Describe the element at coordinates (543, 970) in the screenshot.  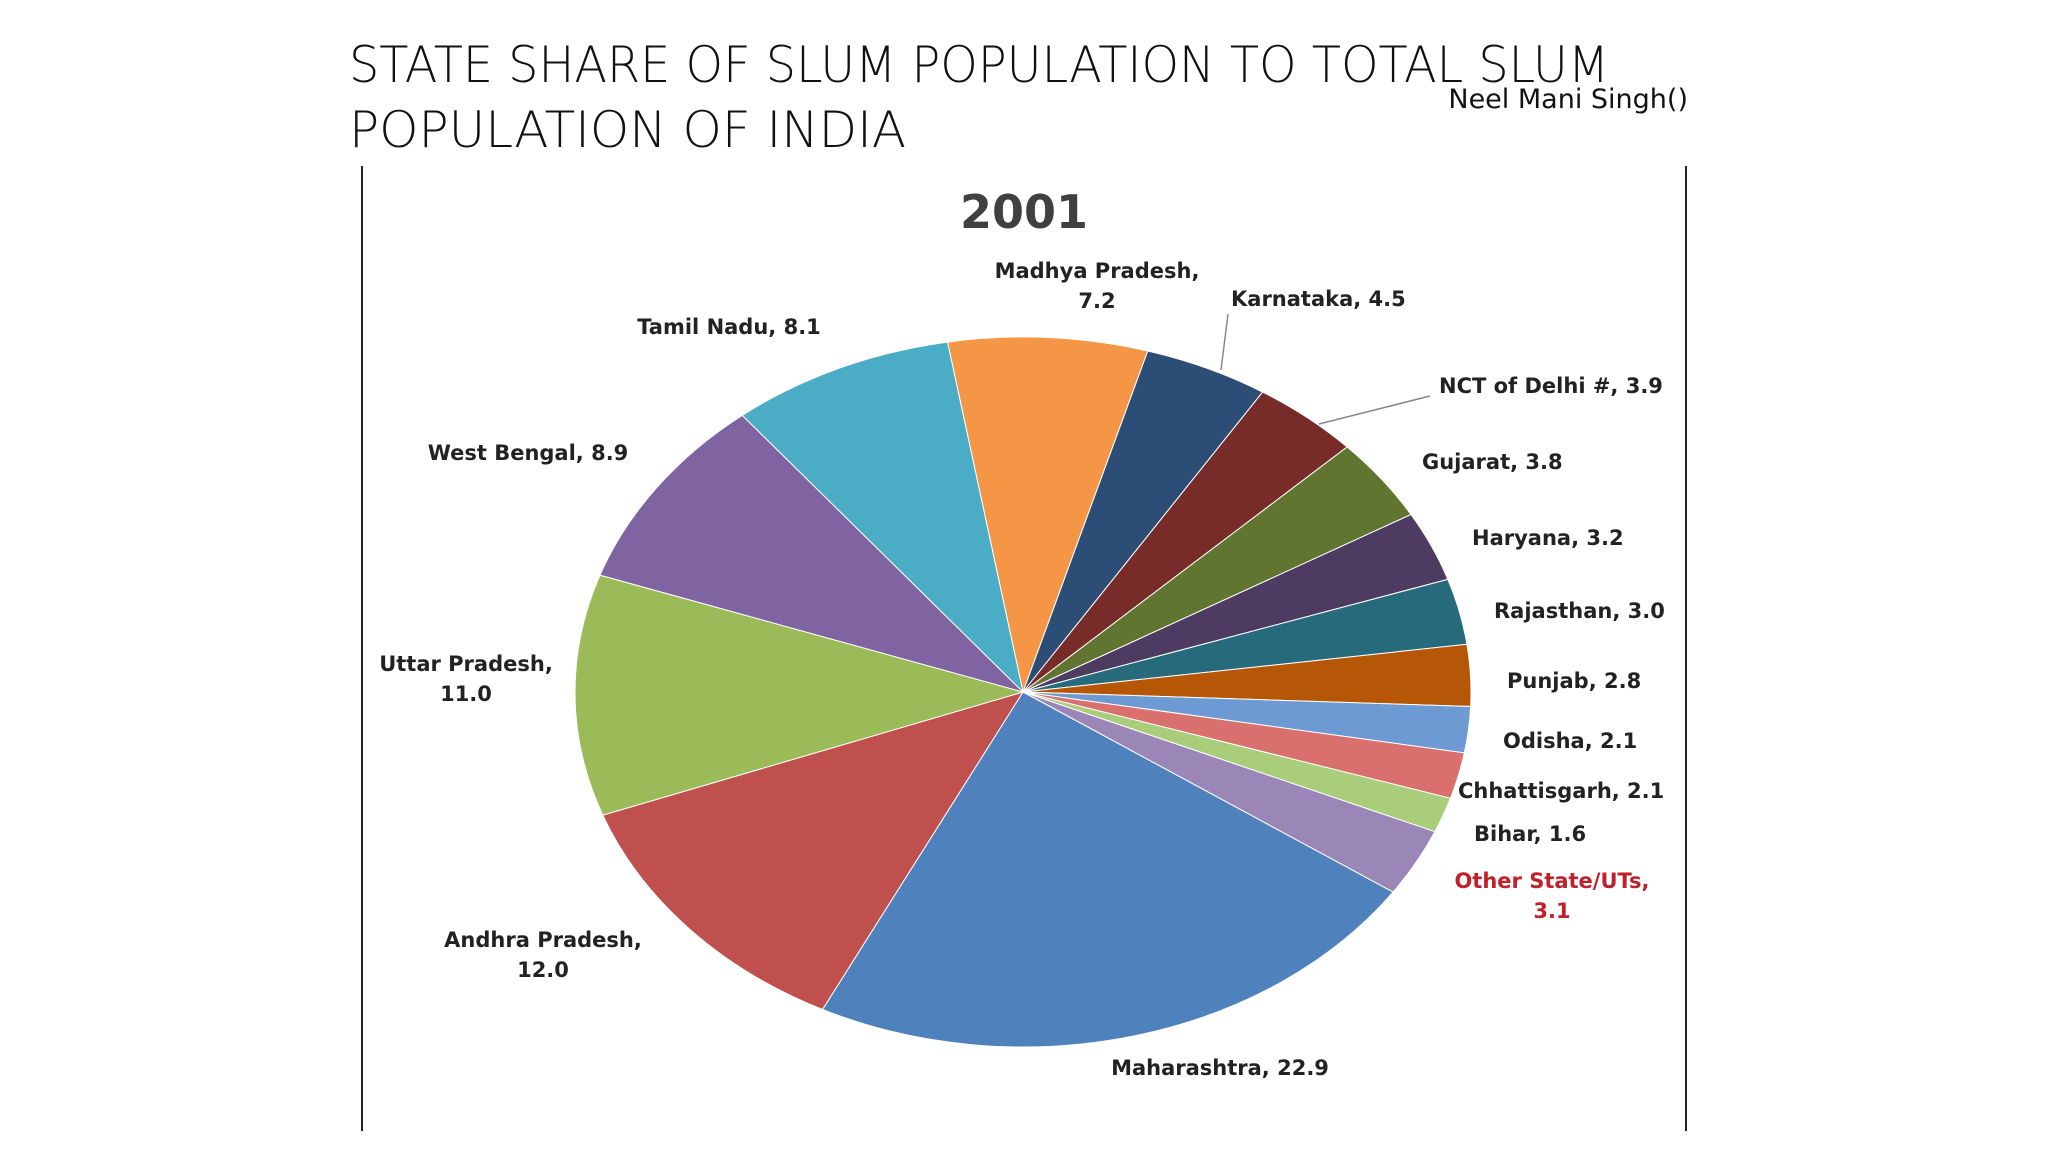
I see `data-label: 12.0` at that location.